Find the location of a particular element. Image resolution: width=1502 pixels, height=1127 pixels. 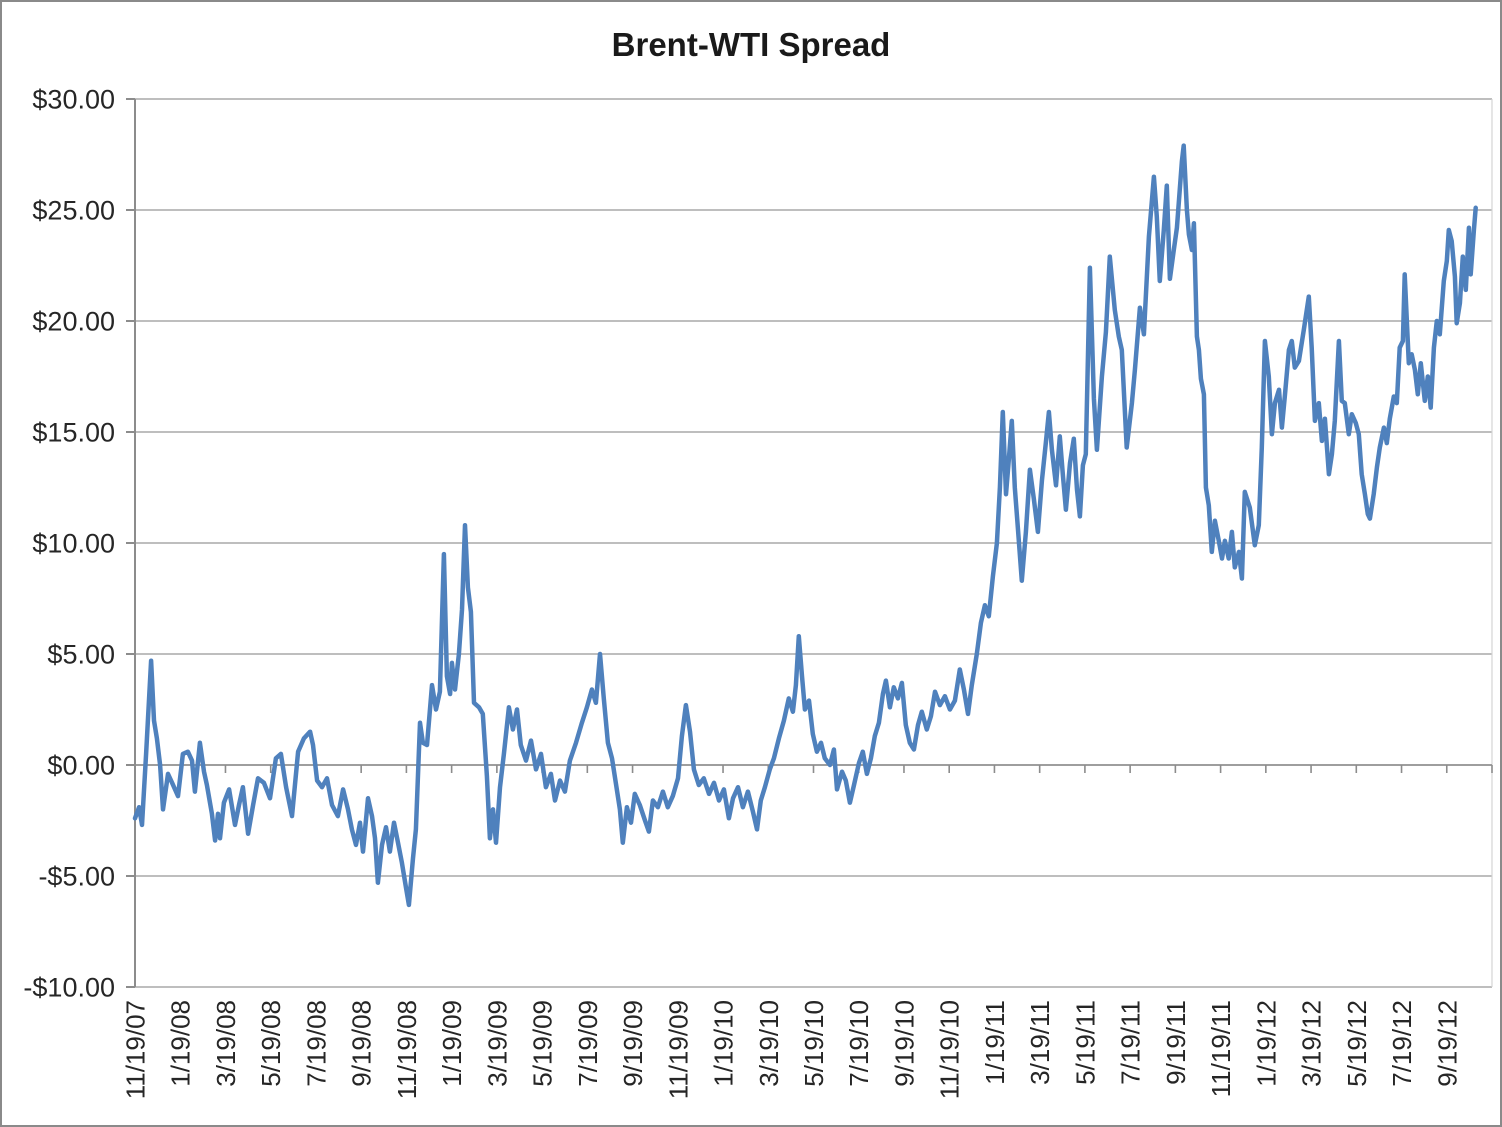

x-axis-label: 1/19/12 is located at coordinates (1266, 1043).